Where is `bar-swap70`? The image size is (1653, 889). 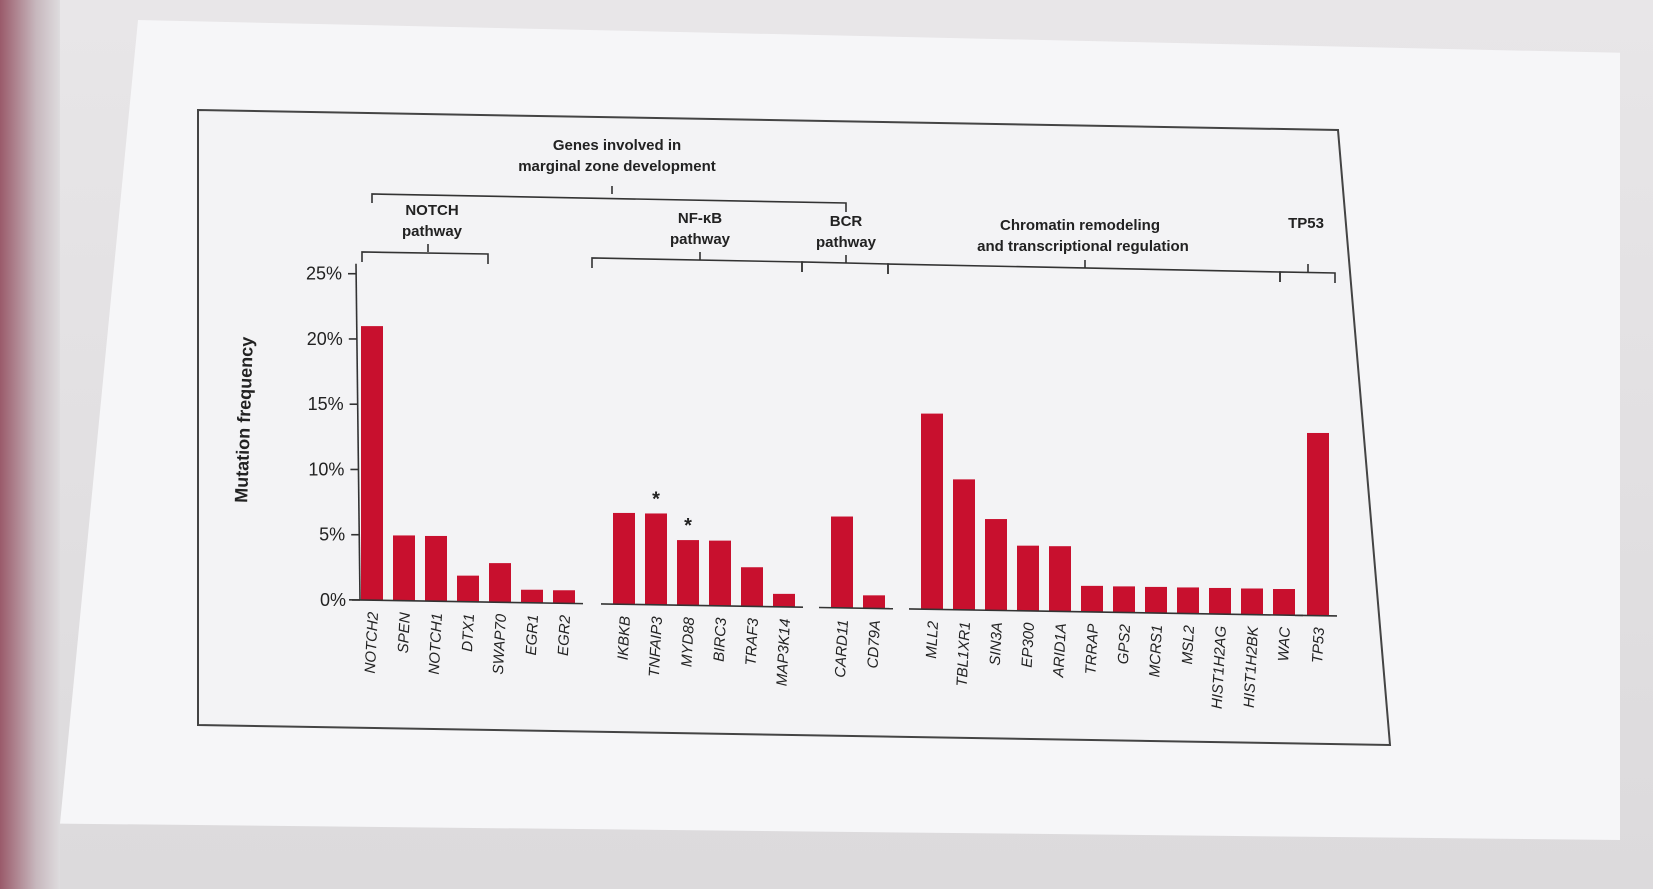 bar-swap70 is located at coordinates (500, 583).